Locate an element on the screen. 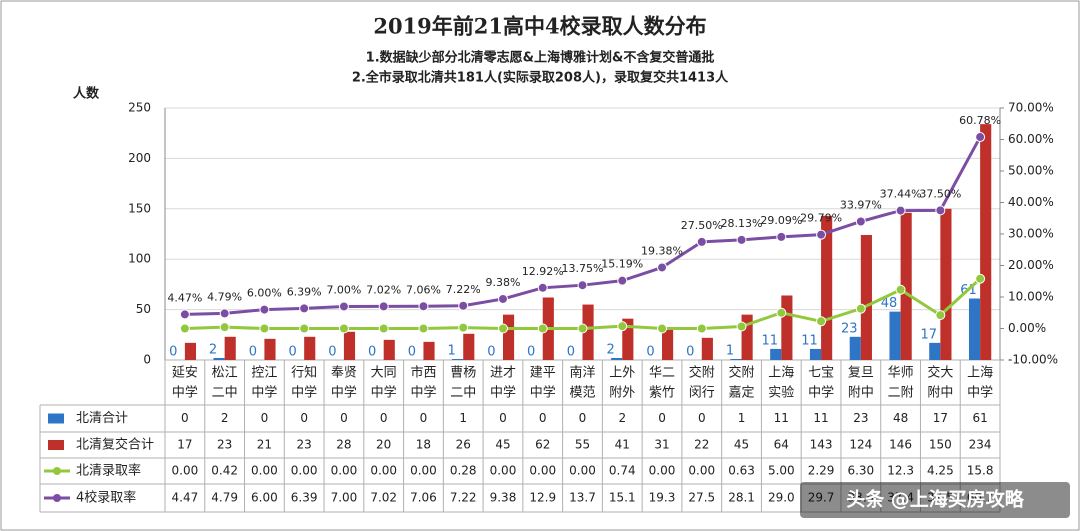 This screenshot has height=531, width=1080. table-cell: 4.79 is located at coordinates (224, 498).